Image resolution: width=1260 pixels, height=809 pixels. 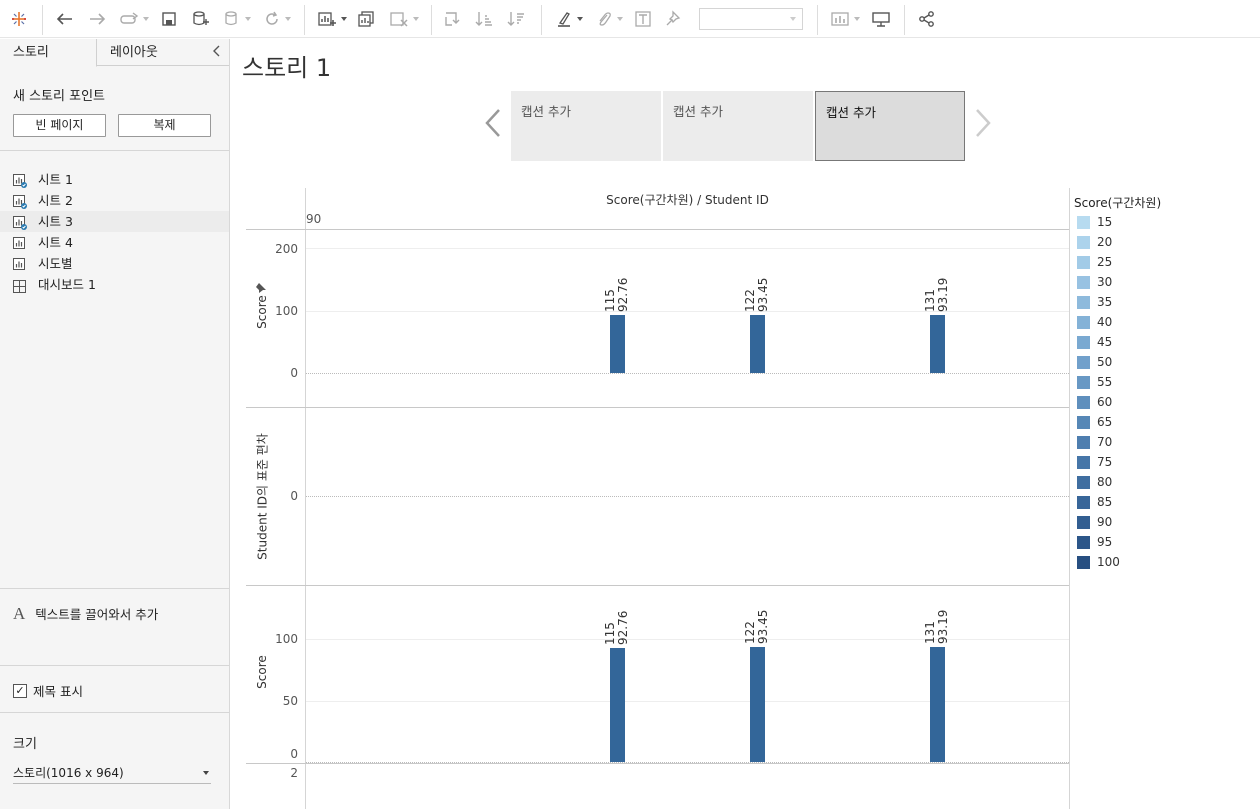 I want to click on sheet-item: 시트 2, so click(x=114, y=200).